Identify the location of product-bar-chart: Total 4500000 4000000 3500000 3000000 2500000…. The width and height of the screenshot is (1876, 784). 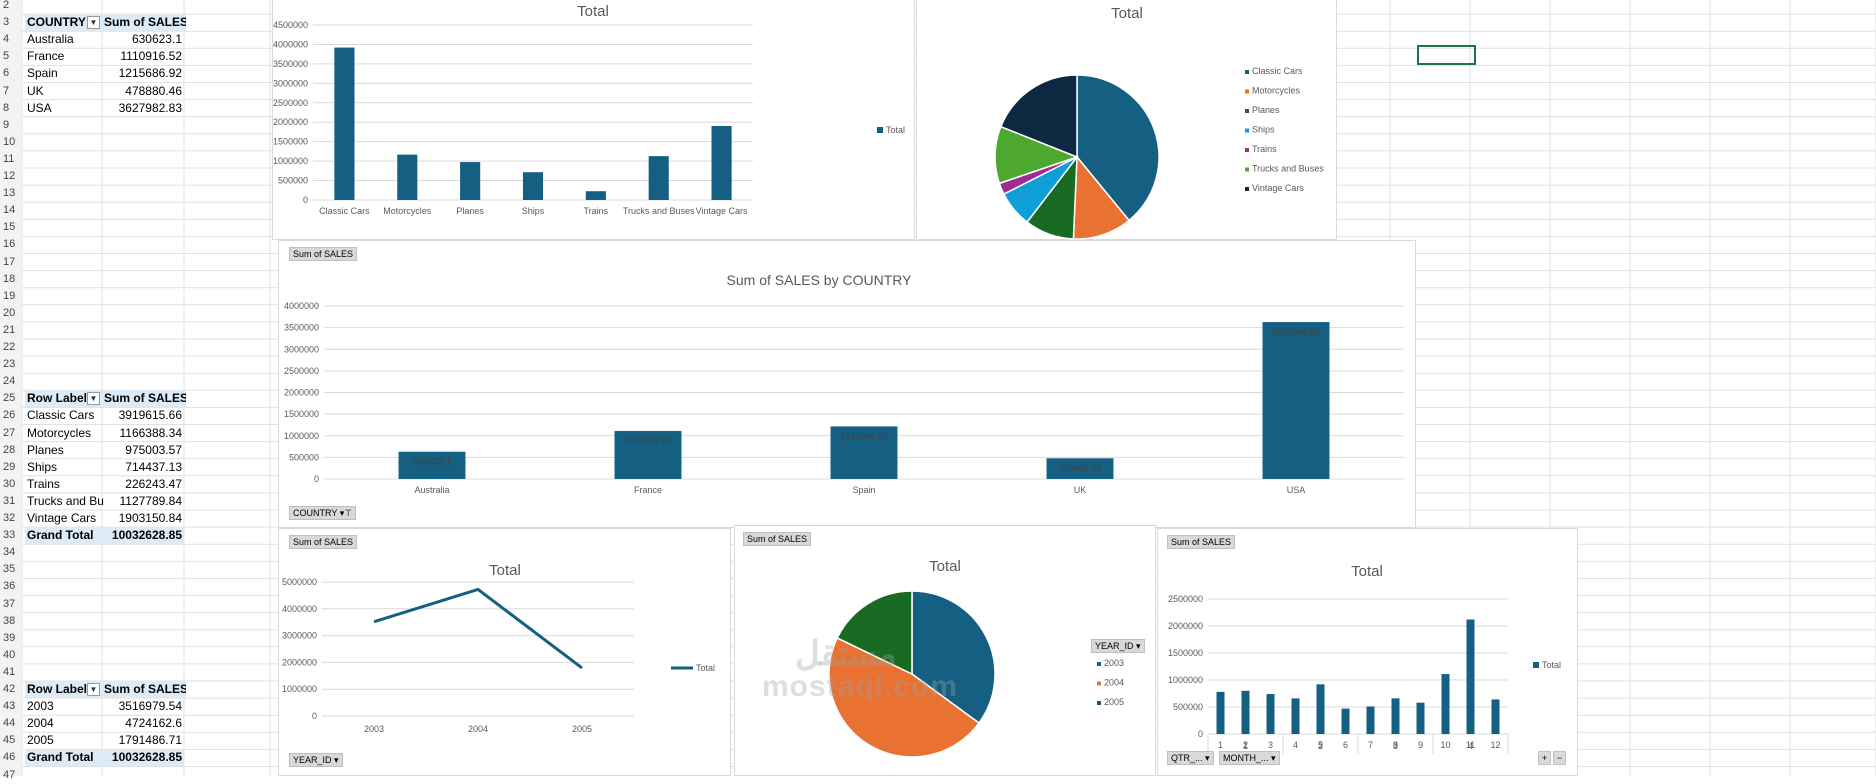
(593, 120).